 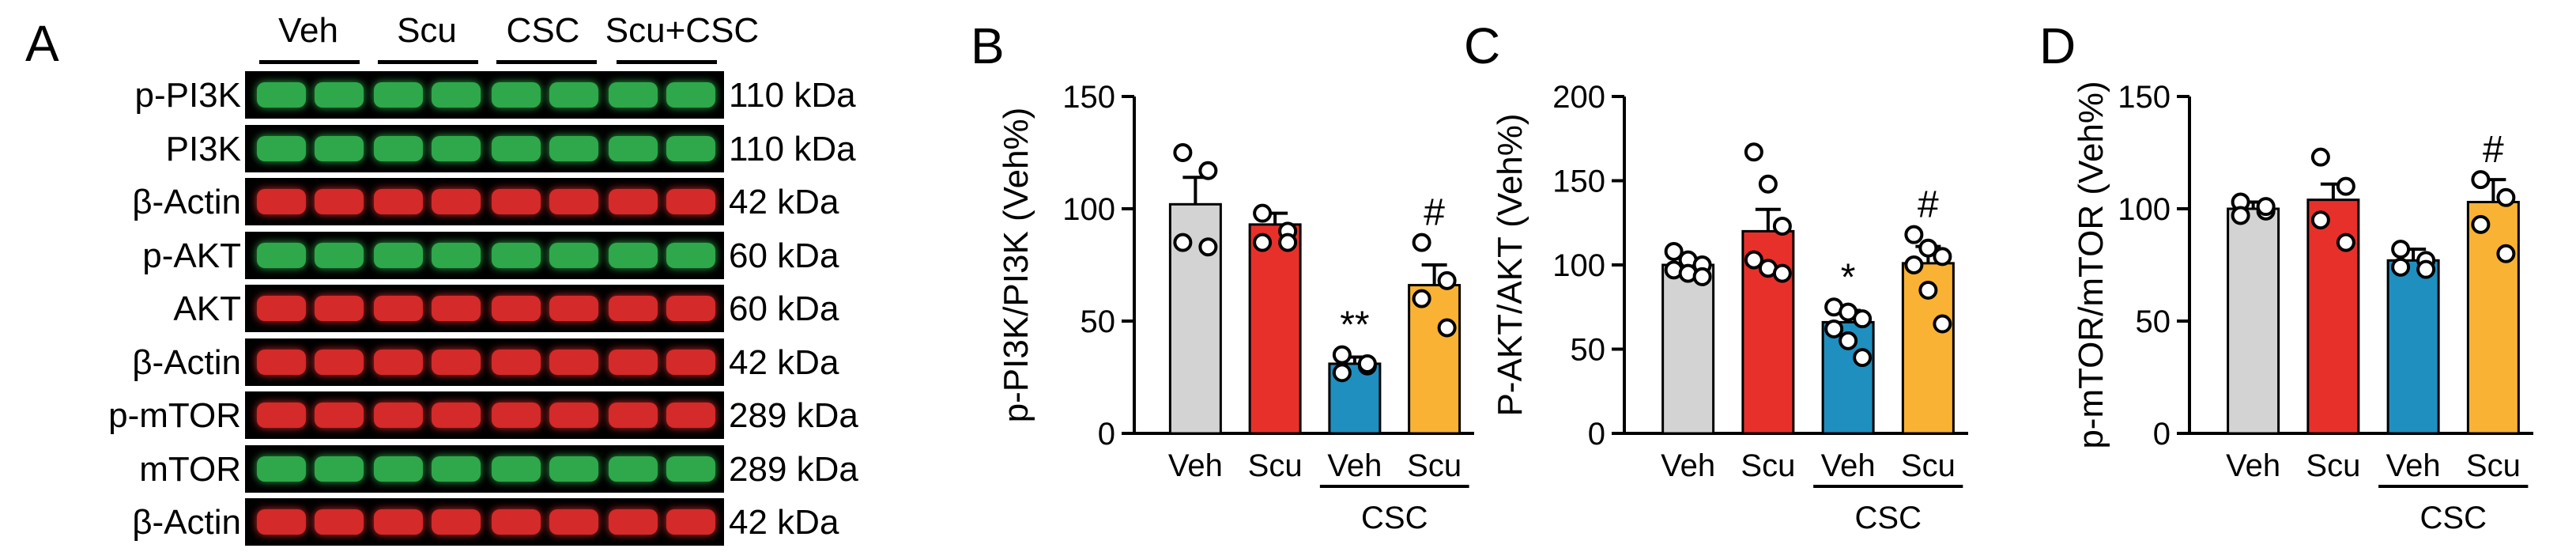 What do you see at coordinates (2057, 45) in the screenshot?
I see `panel-letter: D` at bounding box center [2057, 45].